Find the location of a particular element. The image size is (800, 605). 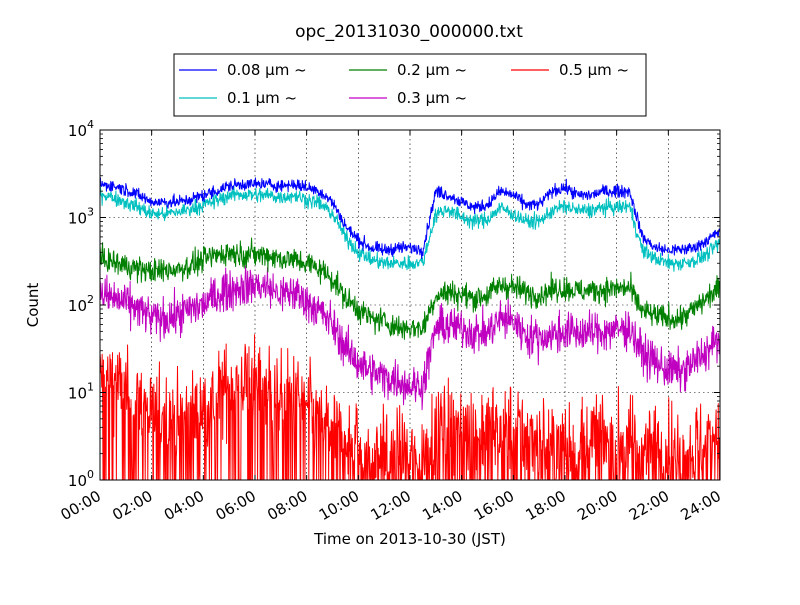

legend-label-1: 0.1 μm ~ is located at coordinates (262, 98).